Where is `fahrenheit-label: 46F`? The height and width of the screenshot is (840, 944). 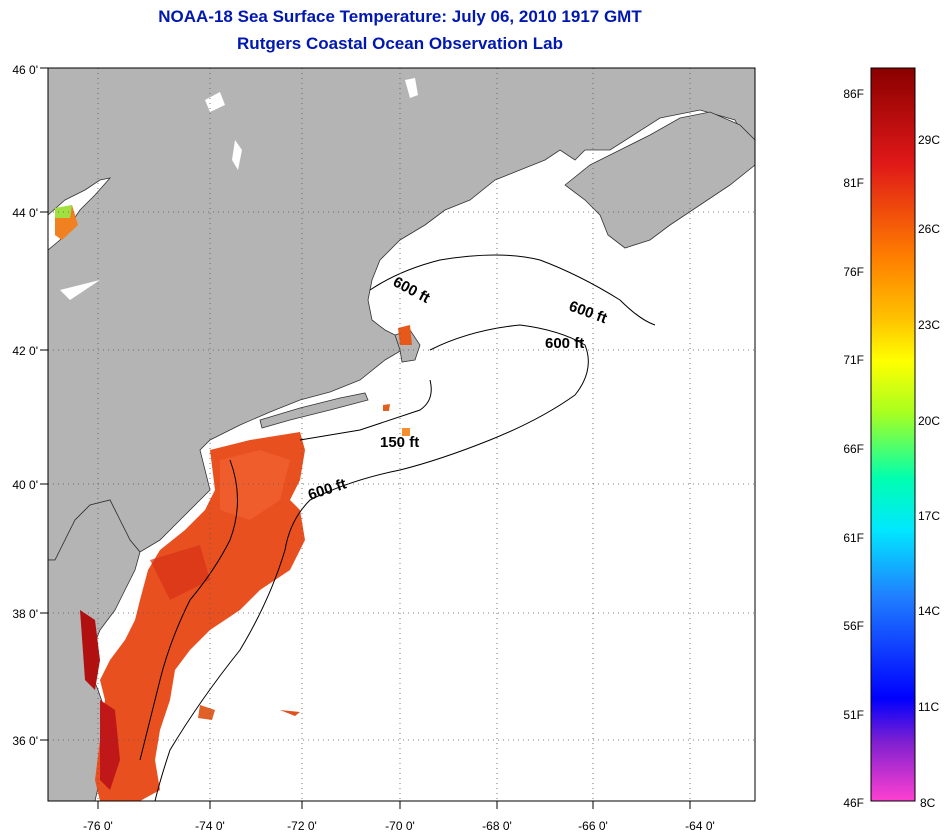
fahrenheit-label: 46F is located at coordinates (853, 803).